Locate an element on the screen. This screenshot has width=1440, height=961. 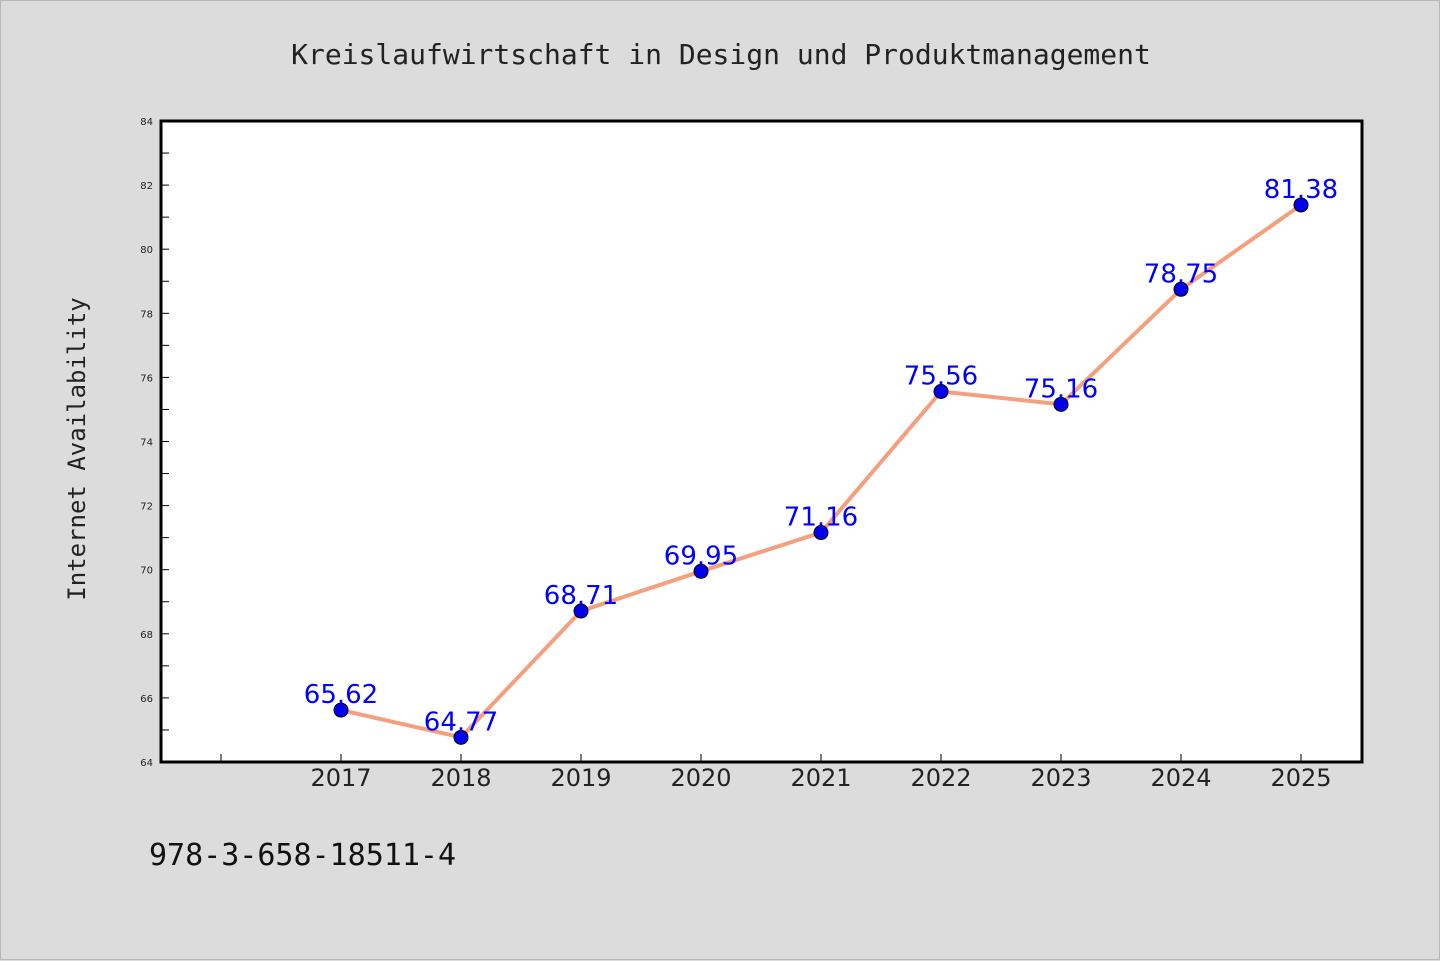
x-axis: 2017 2018 2019 2020 2021 2022 2023 2024 2025 is located at coordinates (776, 773).